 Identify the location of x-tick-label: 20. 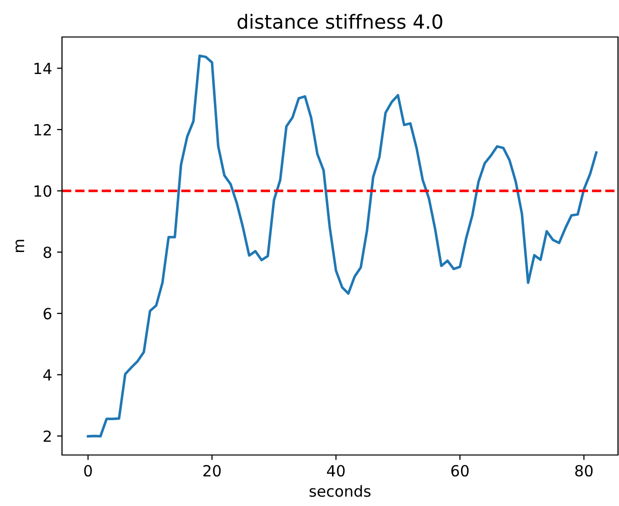
(212, 470).